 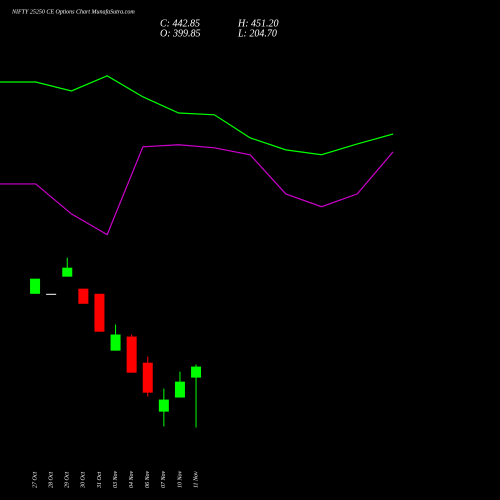 What do you see at coordinates (148, 479) in the screenshot?
I see `x-tick-label: 06 Nov` at bounding box center [148, 479].